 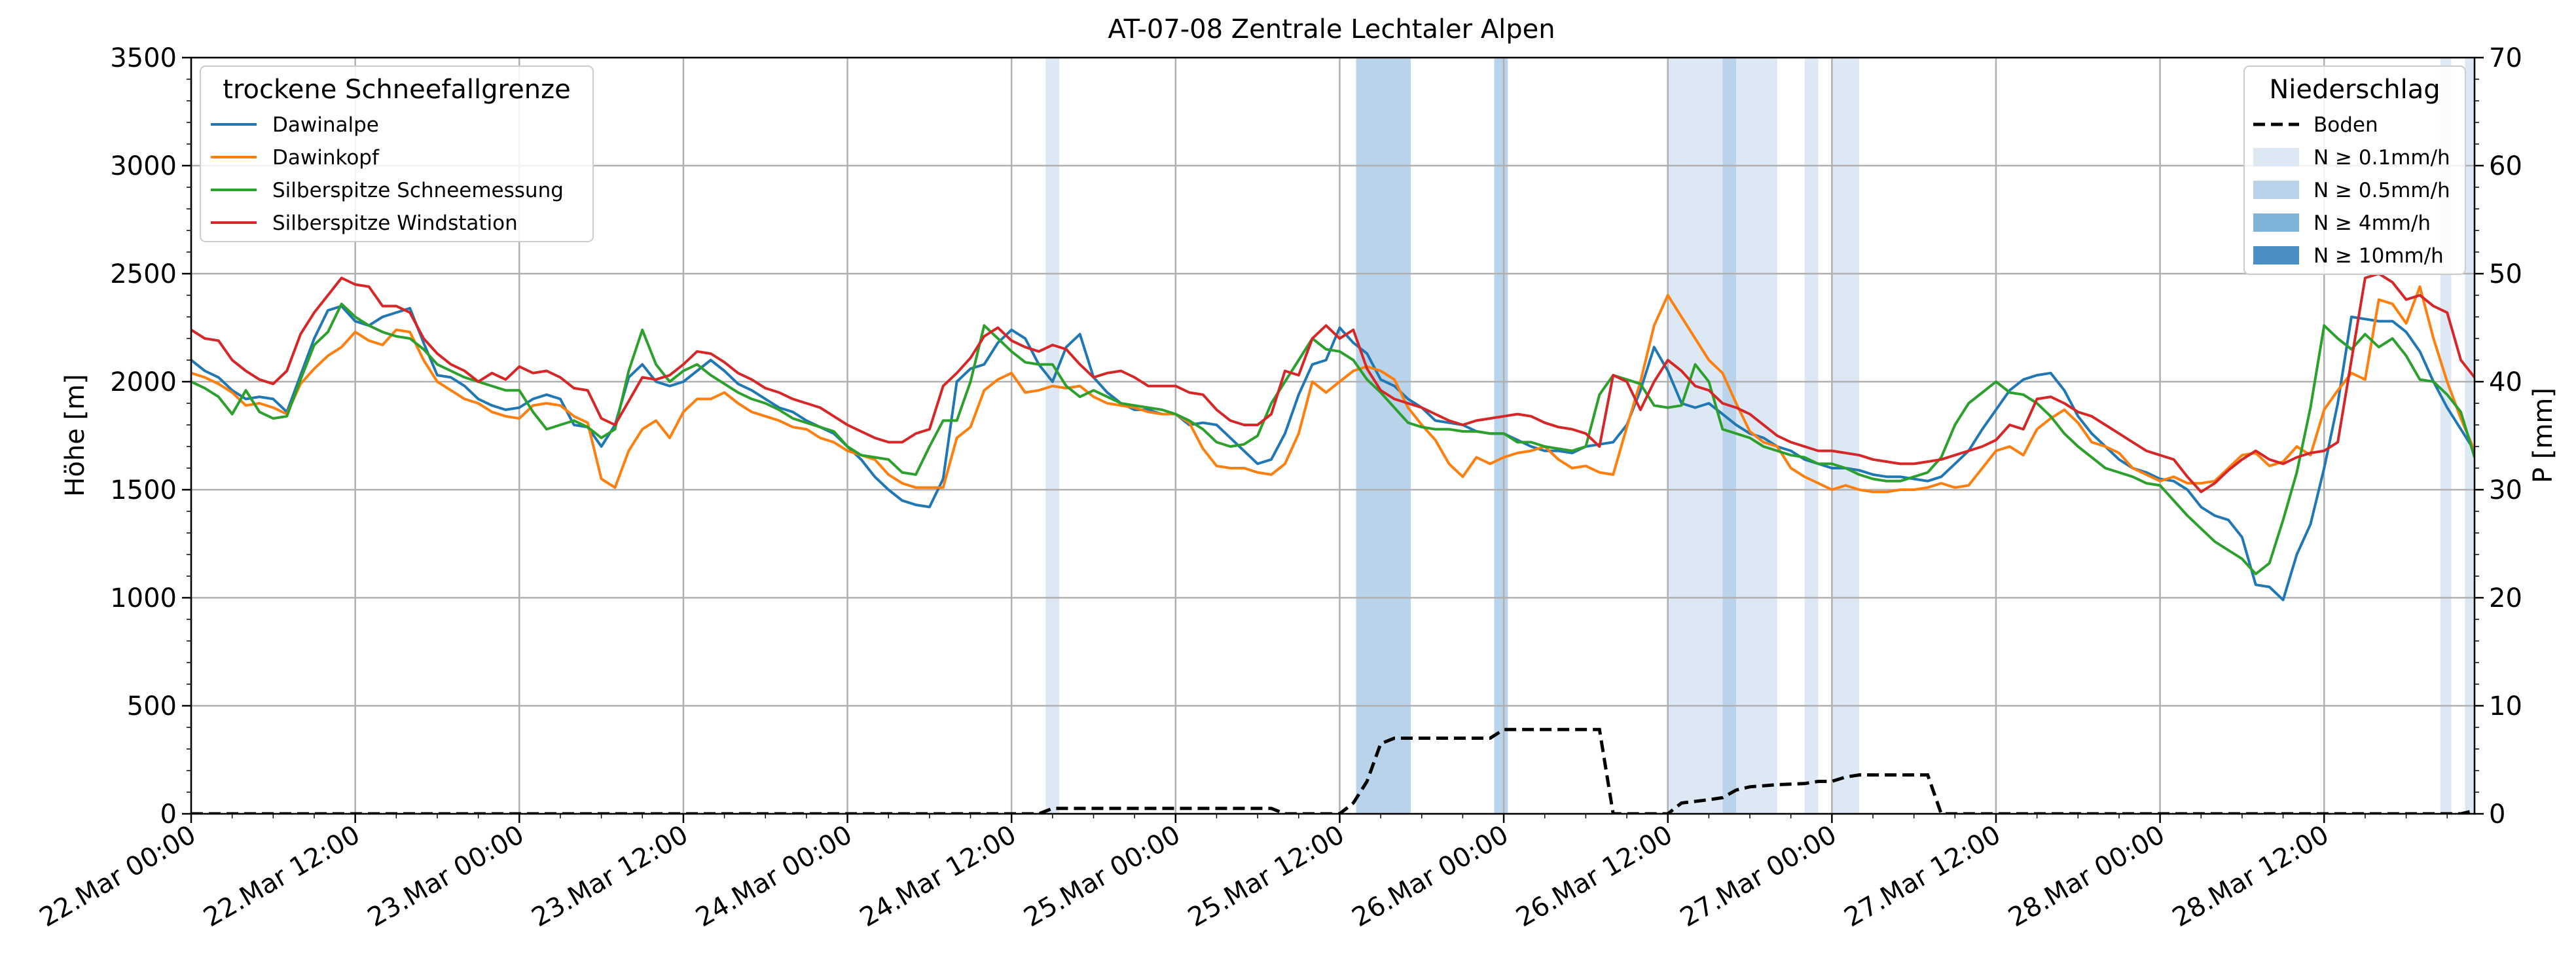 I want to click on legend-left-label-1: Dawinkopf, so click(x=326, y=158).